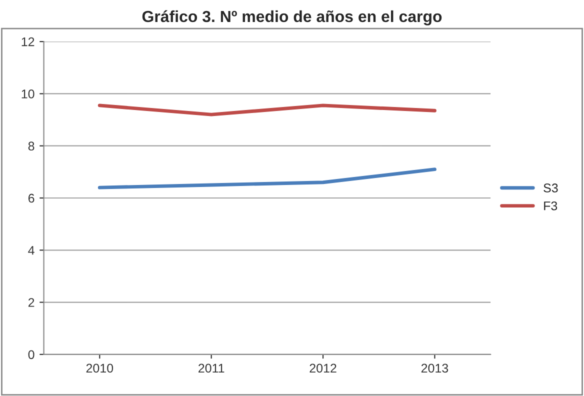  I want to click on y-tick-label: 8, so click(31, 146).